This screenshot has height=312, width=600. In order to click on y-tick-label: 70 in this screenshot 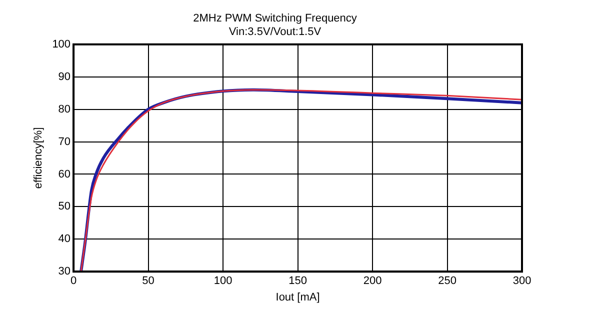, I will do `click(64, 142)`.